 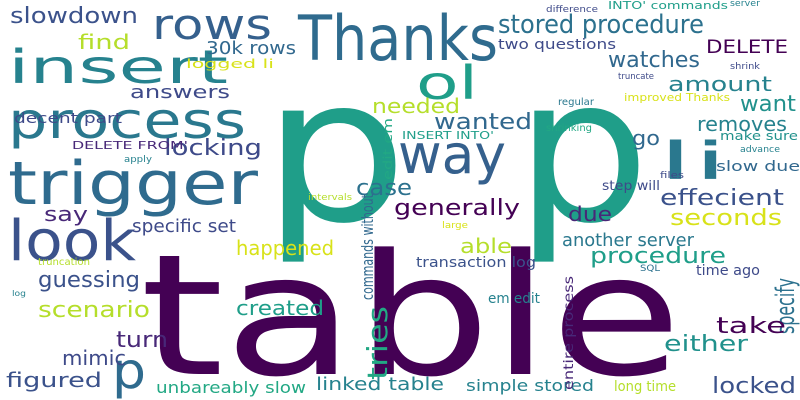 What do you see at coordinates (582, 151) in the screenshot?
I see `word-p-large-right: p` at bounding box center [582, 151].